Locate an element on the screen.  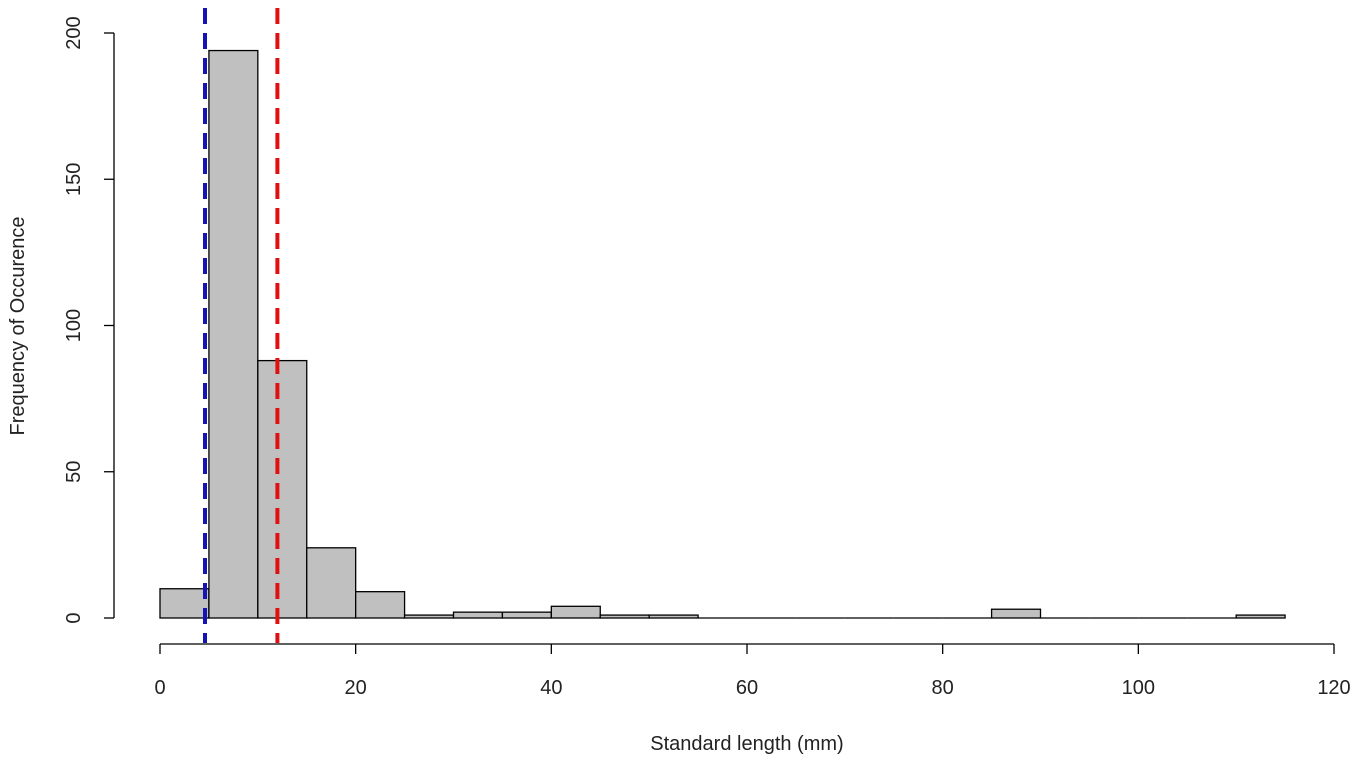
y-tick-label: 100 is located at coordinates (74, 325).